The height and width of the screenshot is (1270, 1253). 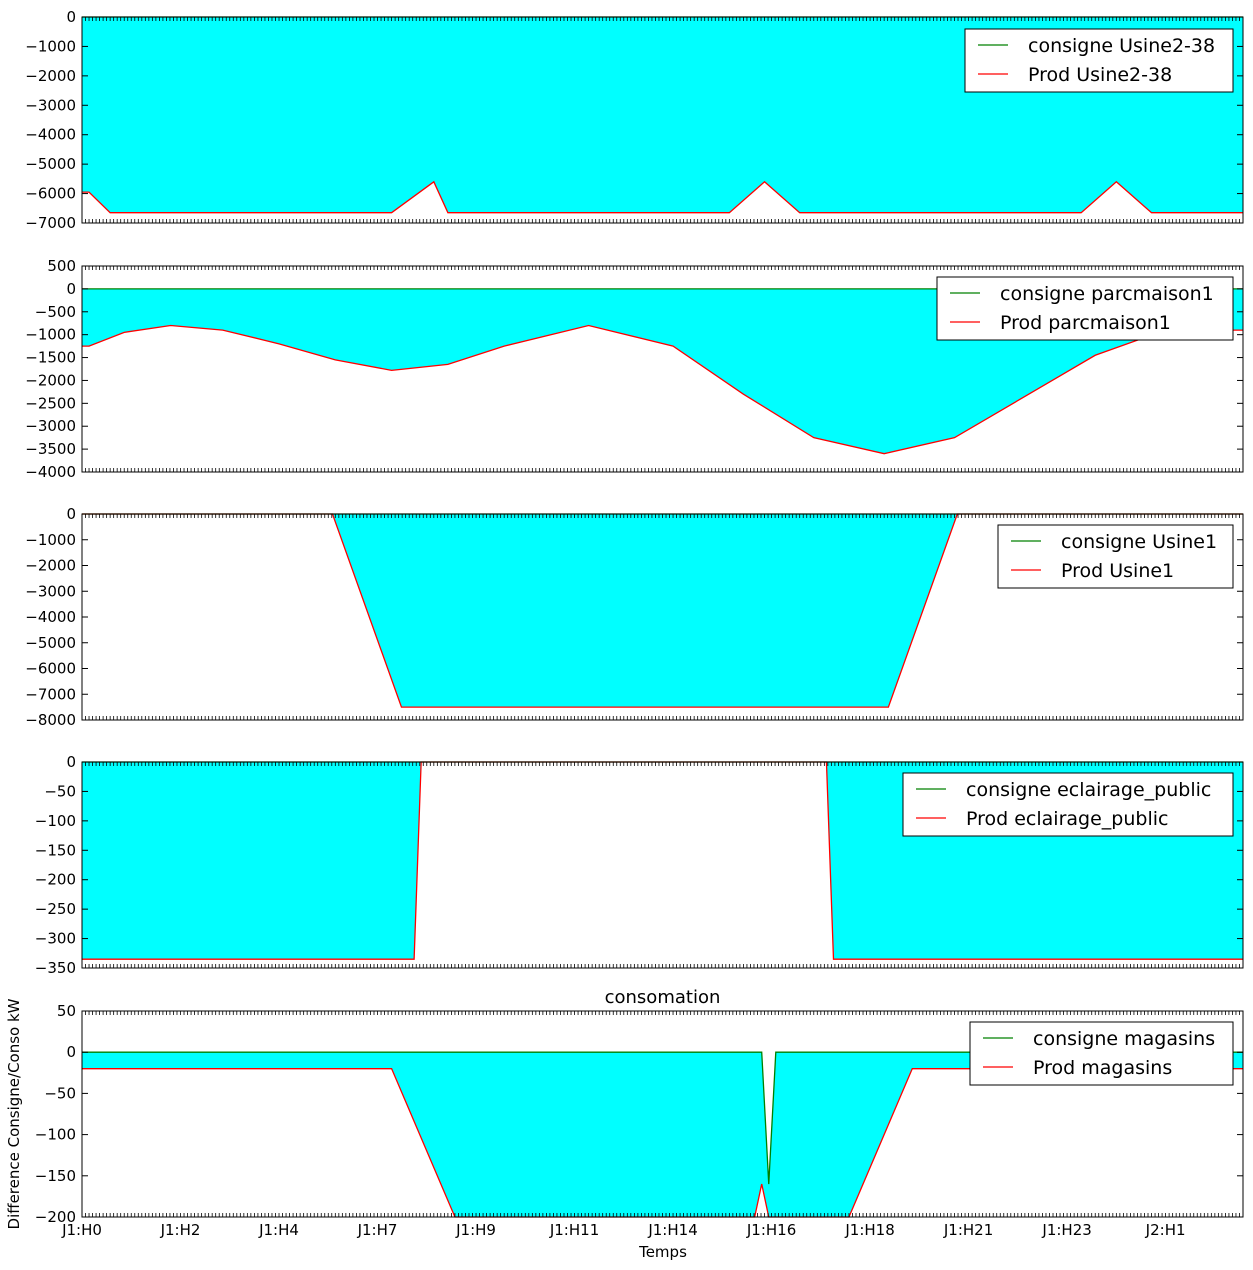 I want to click on legend: consigne parcmaison1 Prod parcmaison1, so click(x=1085, y=308).